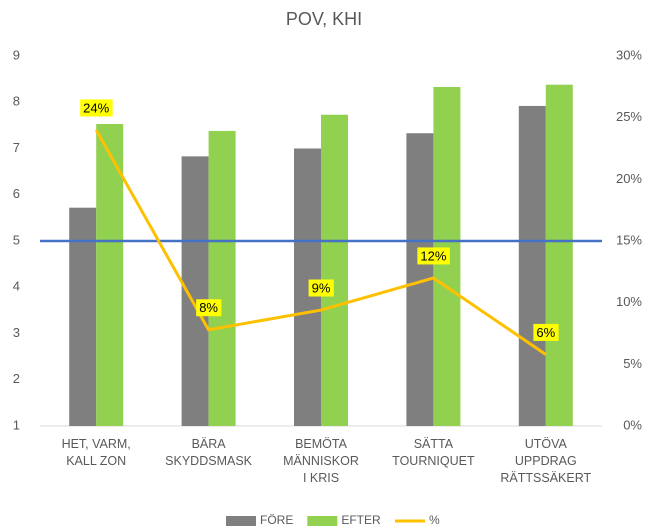 The height and width of the screenshot is (529, 648). I want to click on data-label: 12%, so click(433, 255).